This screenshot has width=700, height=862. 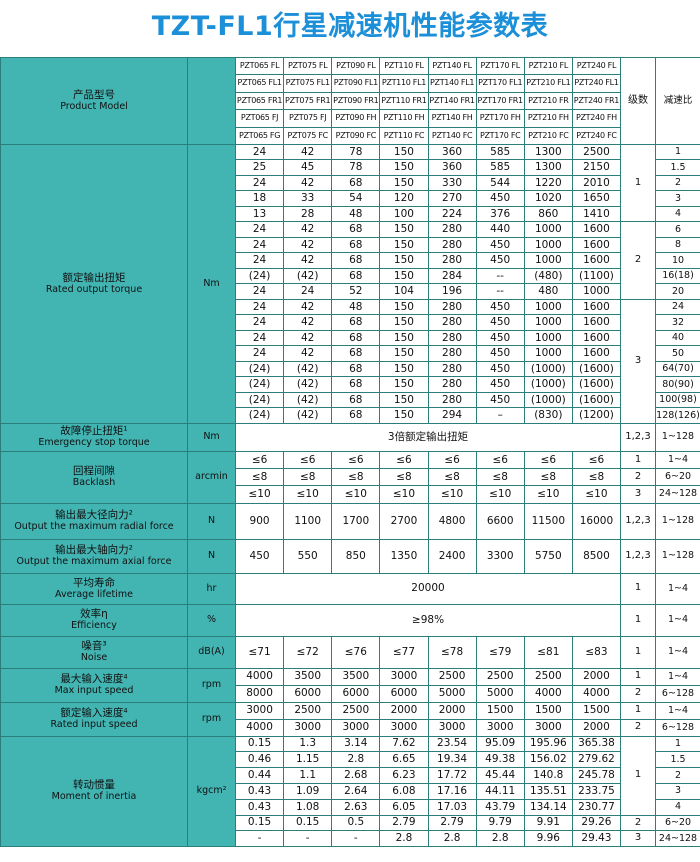 I want to click on ratio: 6~20, so click(x=677, y=823).